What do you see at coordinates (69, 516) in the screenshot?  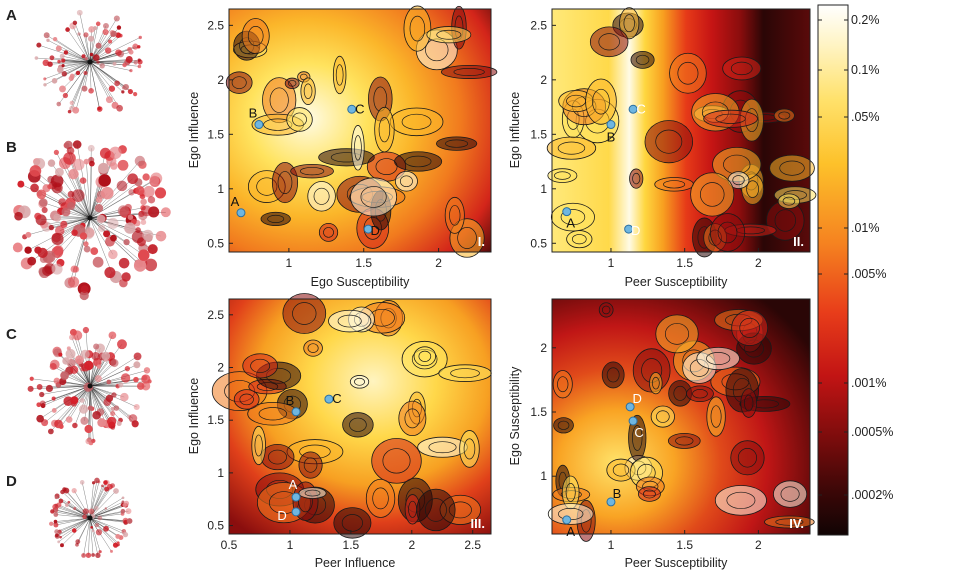 I see `network-panel-d: D` at bounding box center [69, 516].